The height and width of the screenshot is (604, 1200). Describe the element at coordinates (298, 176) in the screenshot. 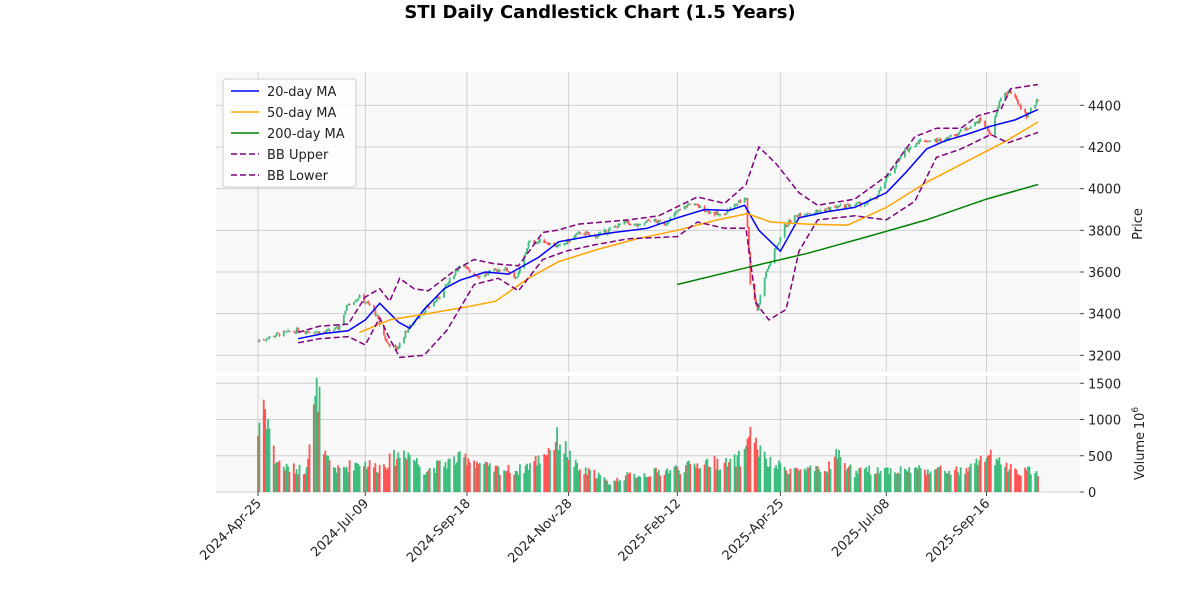

I see `legend-label: BB Lower` at that location.